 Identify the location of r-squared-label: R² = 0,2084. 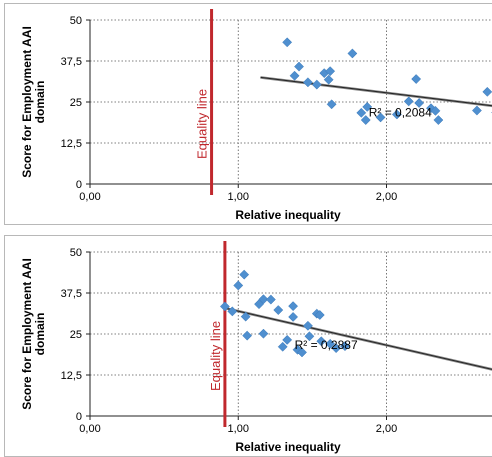
(400, 112).